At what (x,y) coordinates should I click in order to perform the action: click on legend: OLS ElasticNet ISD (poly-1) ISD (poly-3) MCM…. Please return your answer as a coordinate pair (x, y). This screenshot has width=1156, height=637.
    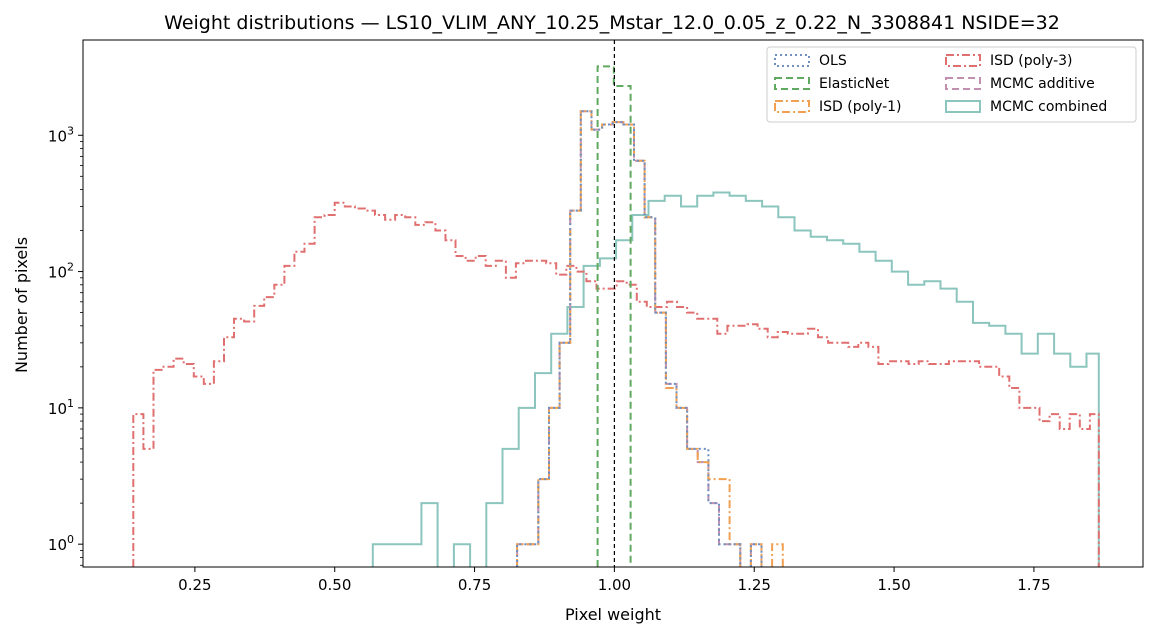
    Looking at the image, I should click on (951, 84).